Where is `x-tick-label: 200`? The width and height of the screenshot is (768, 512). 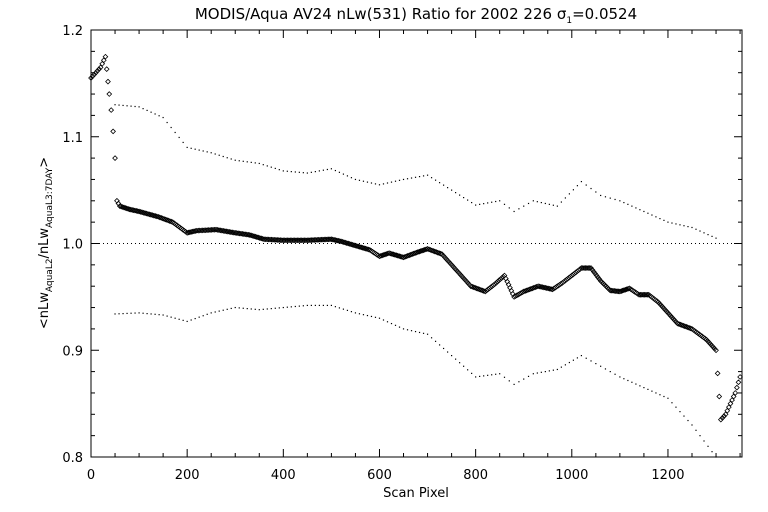 x-tick-label: 200 is located at coordinates (187, 475).